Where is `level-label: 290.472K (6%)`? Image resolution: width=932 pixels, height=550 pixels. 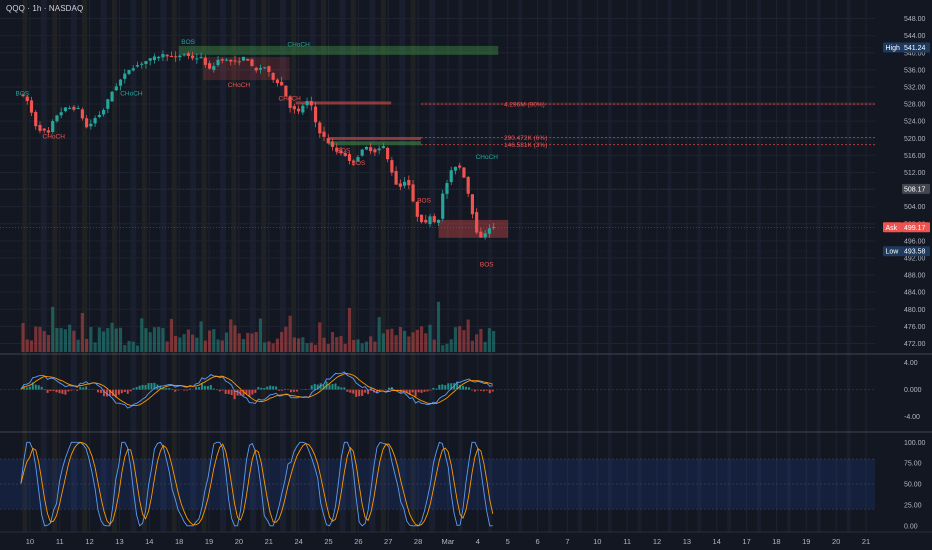
level-label: 290.472K (6%) is located at coordinates (525, 138).